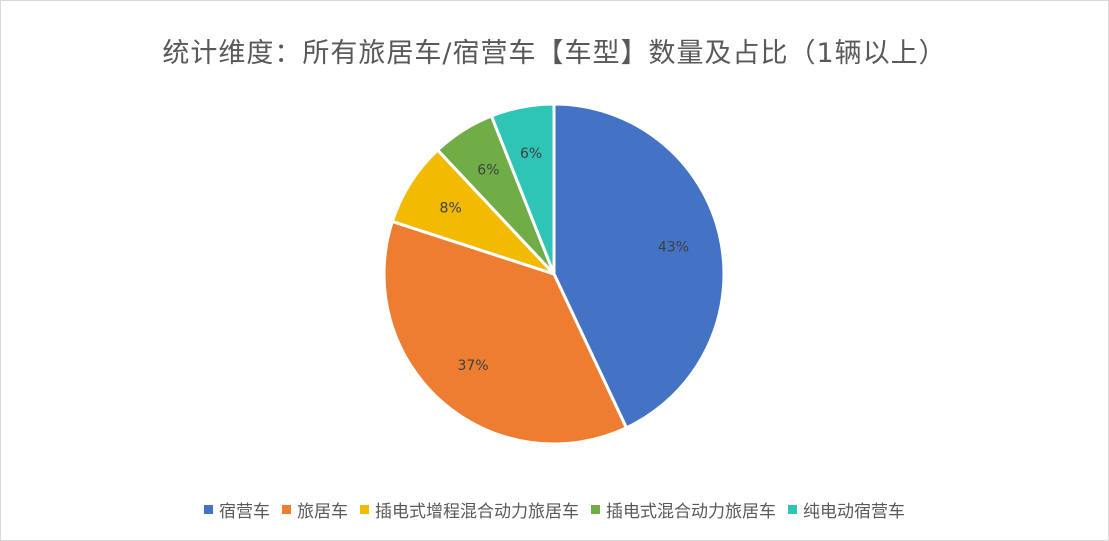 Image resolution: width=1109 pixels, height=541 pixels. Describe the element at coordinates (531, 154) in the screenshot. I see `data-label-ev-camper: 6%` at that location.